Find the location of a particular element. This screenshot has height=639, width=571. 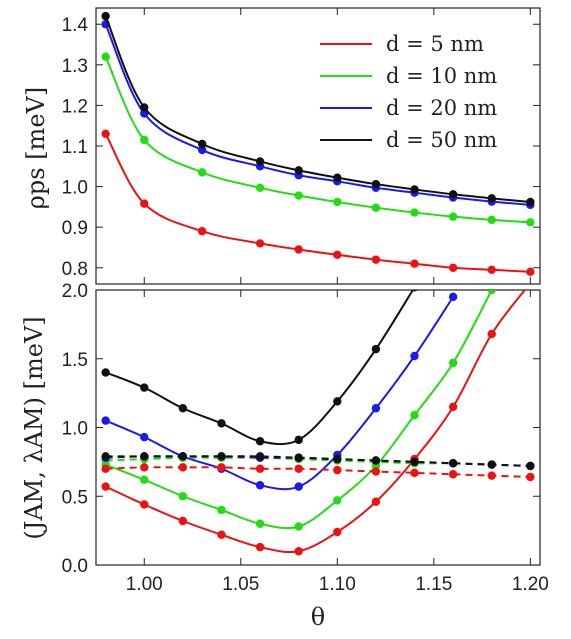

top-y-tick-label: 0.8 is located at coordinates (75, 269).